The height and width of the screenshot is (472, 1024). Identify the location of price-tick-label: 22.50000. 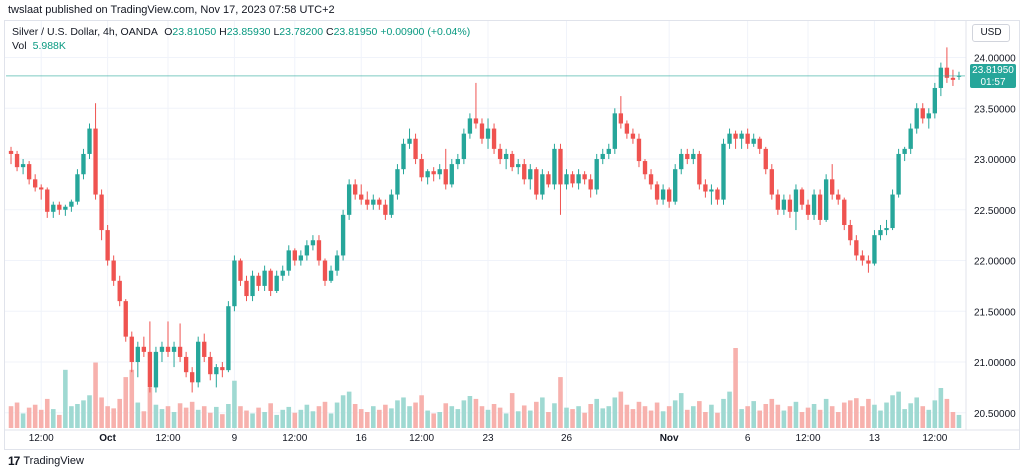
(995, 211).